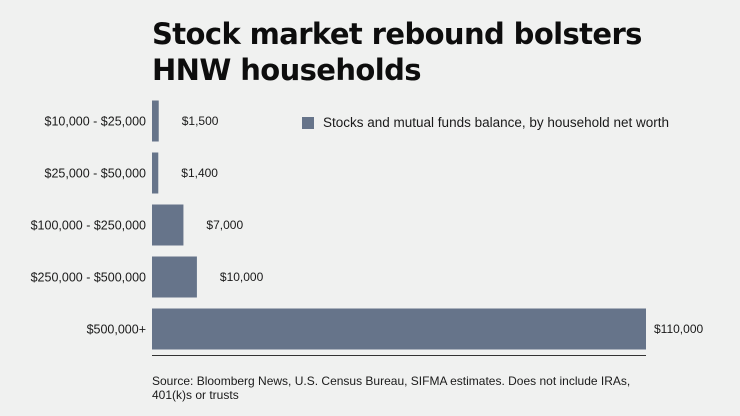  I want to click on chart-title-line-2: HNW households, so click(287, 70).